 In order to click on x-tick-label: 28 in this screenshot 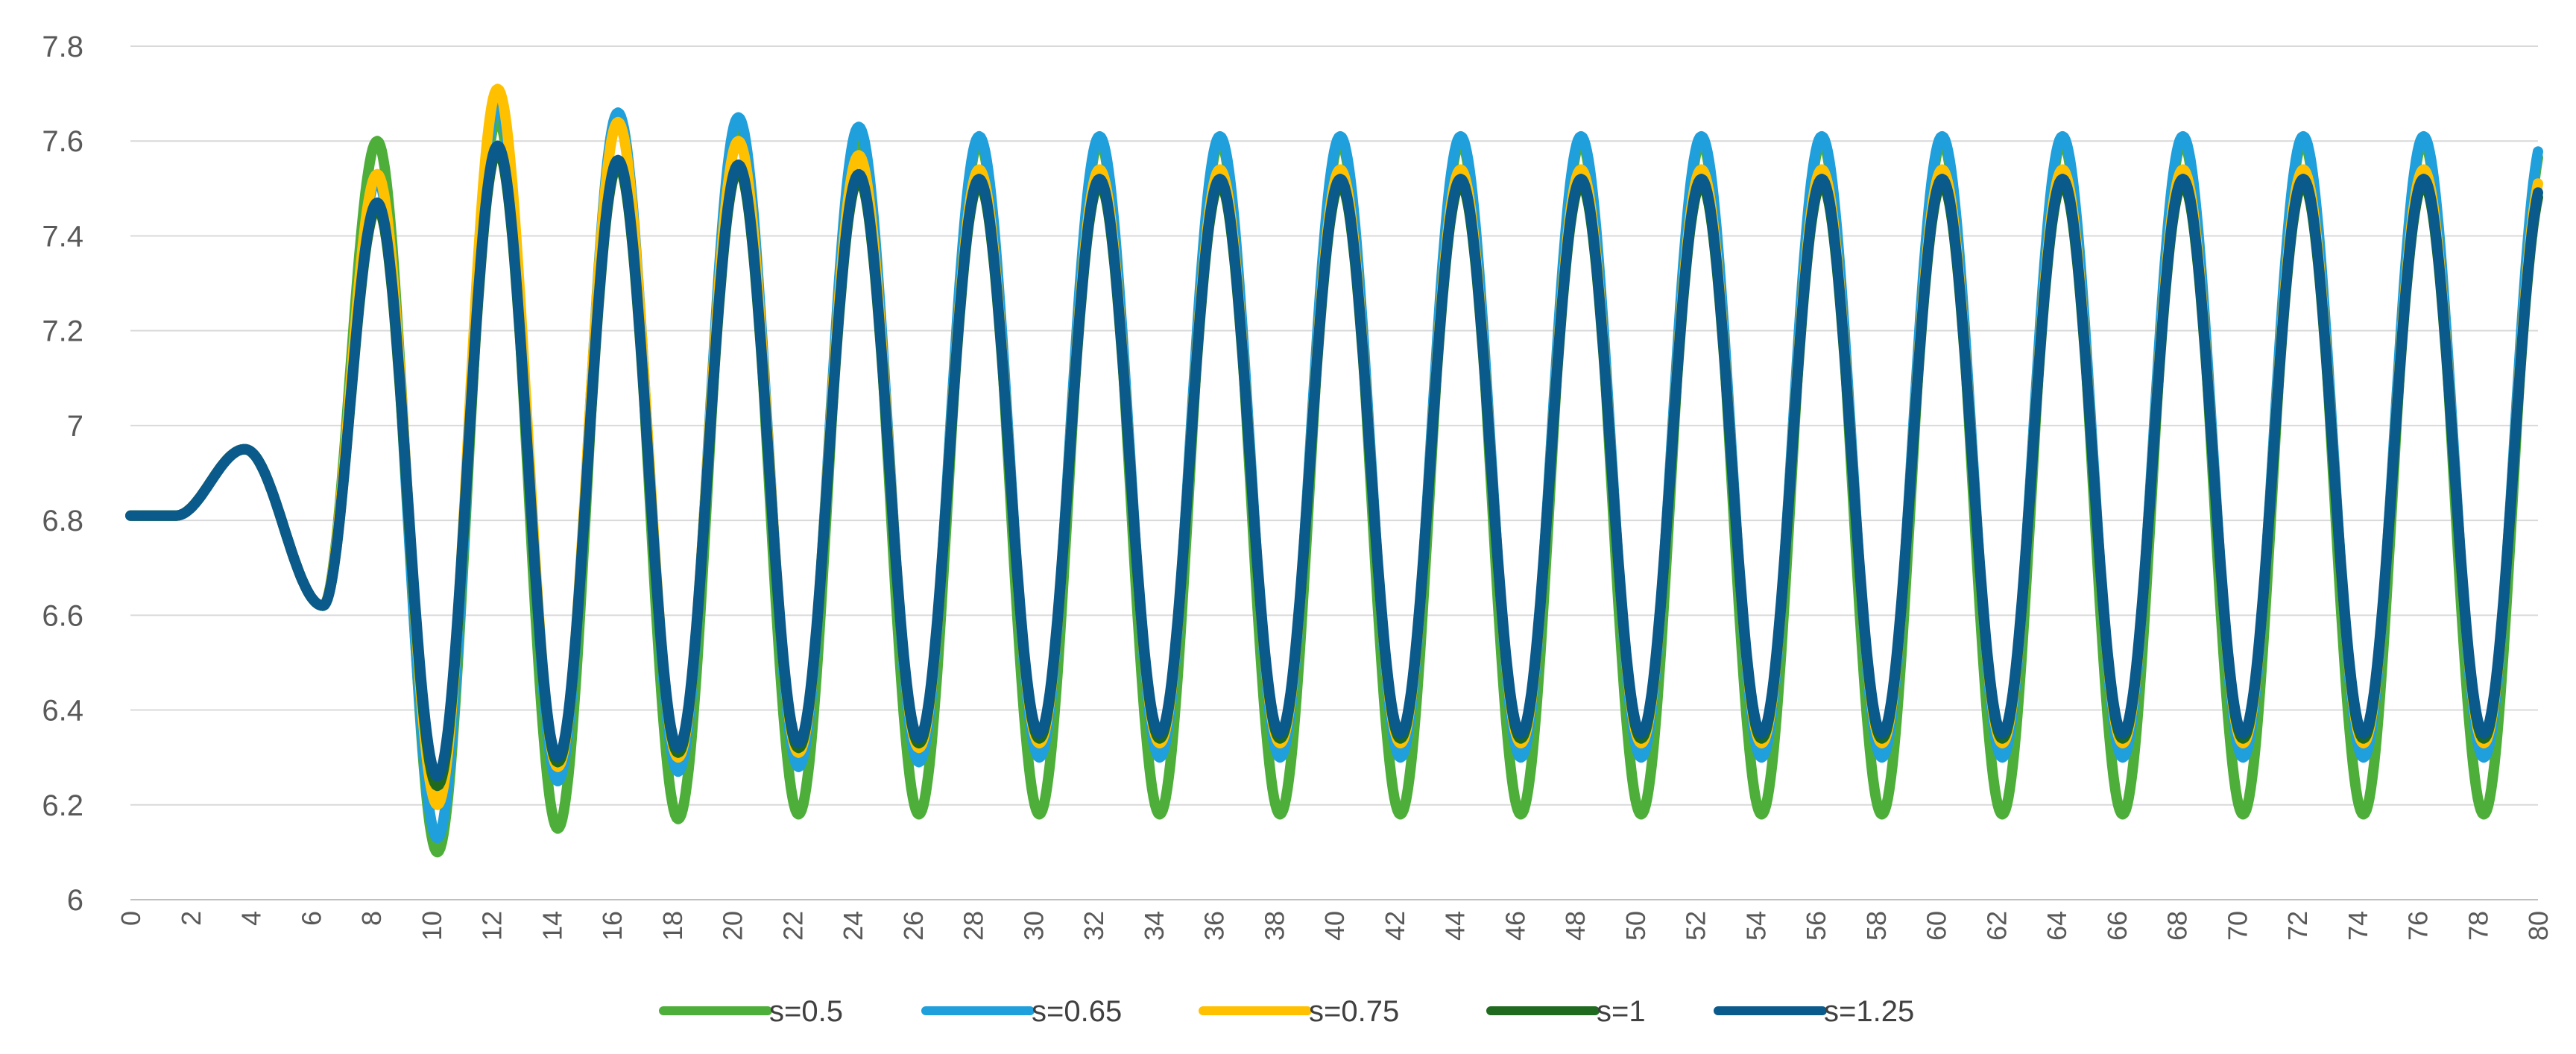, I will do `click(974, 926)`.